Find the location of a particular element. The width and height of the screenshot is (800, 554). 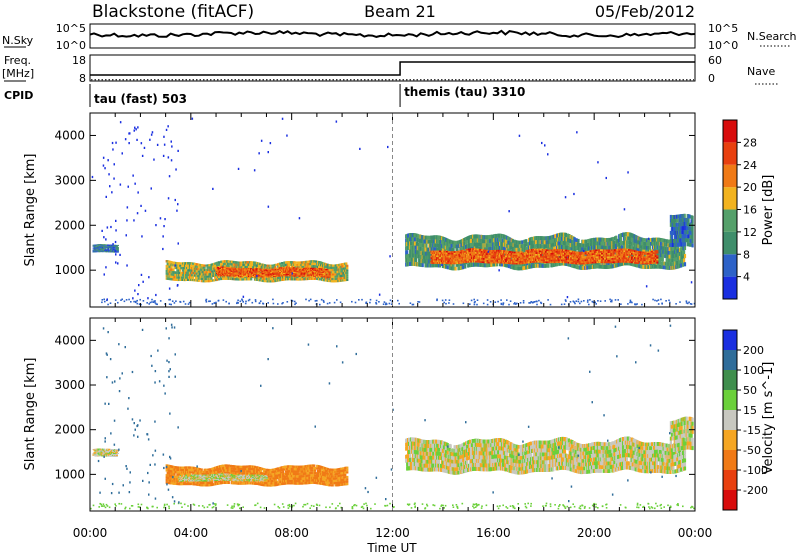

date-title: 05/Feb/2012 is located at coordinates (645, 11).